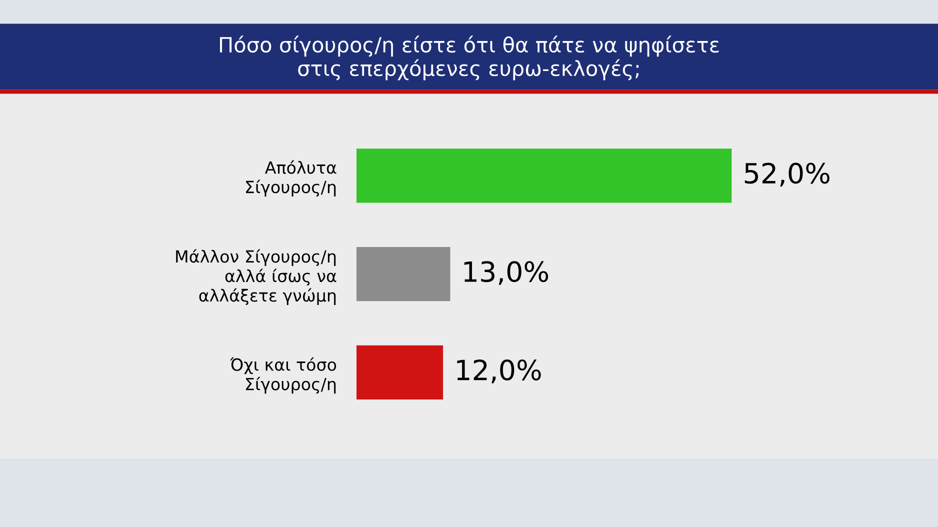  What do you see at coordinates (291, 178) in the screenshot?
I see `y-tick-label: Απόλυτα Σίγουρος/η` at bounding box center [291, 178].